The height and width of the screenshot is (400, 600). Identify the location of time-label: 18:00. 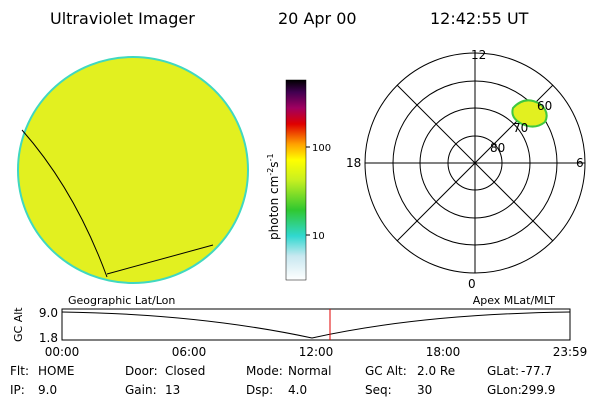
(443, 352).